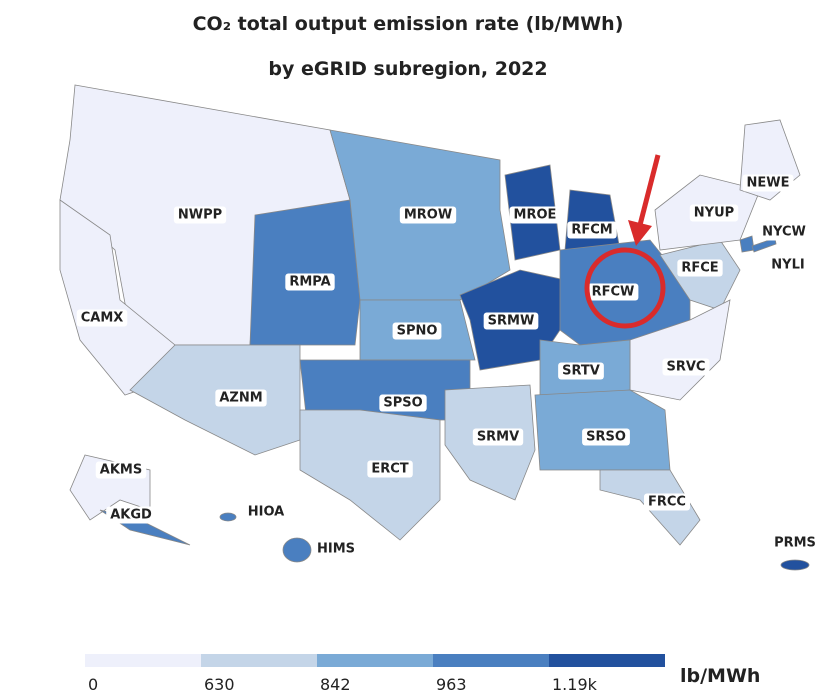 This screenshot has height=693, width=817. What do you see at coordinates (422, 673) in the screenshot?
I see `legend: 0 630 842 963 1.19k lb/MWh` at bounding box center [422, 673].